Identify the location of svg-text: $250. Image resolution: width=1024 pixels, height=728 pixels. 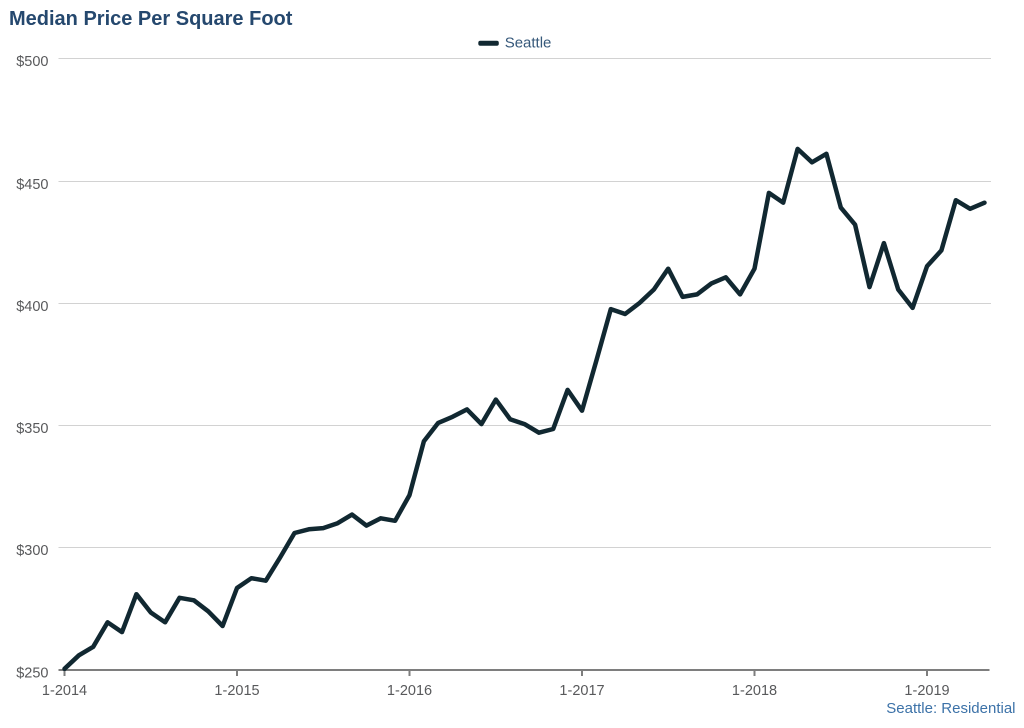
(32, 673).